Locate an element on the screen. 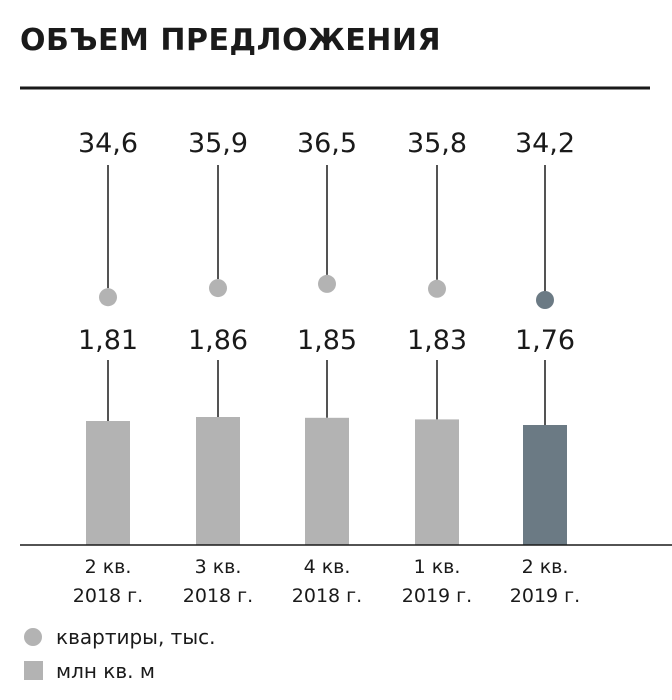 Image resolution: width=672 pixels, height=700 pixels. area-value-label: 1,76 is located at coordinates (545, 340).